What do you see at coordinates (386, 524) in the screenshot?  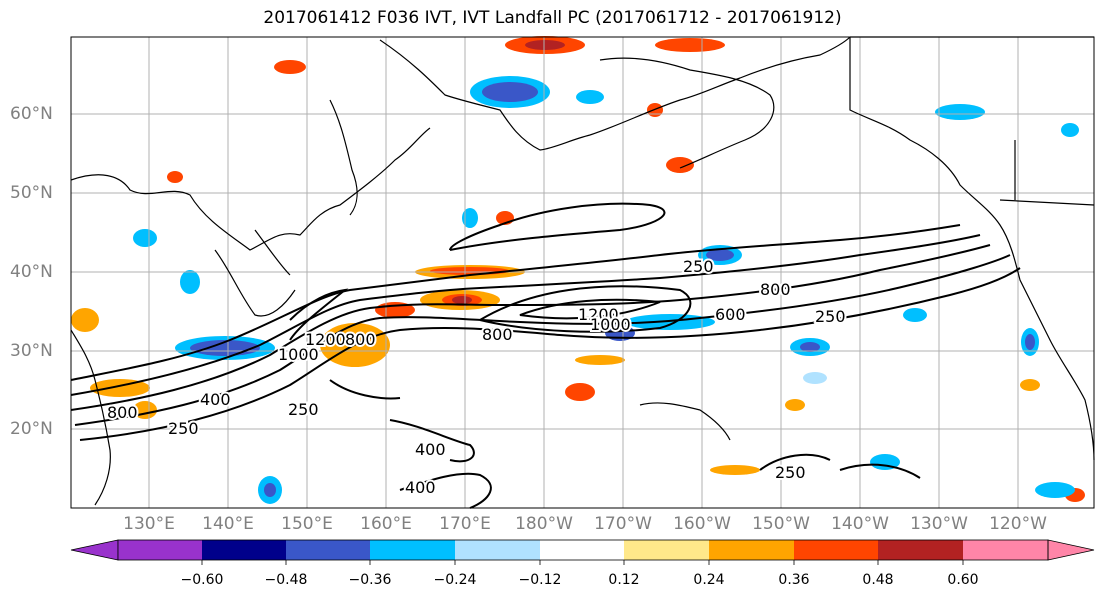 I see `lon-label: 160°E` at bounding box center [386, 524].